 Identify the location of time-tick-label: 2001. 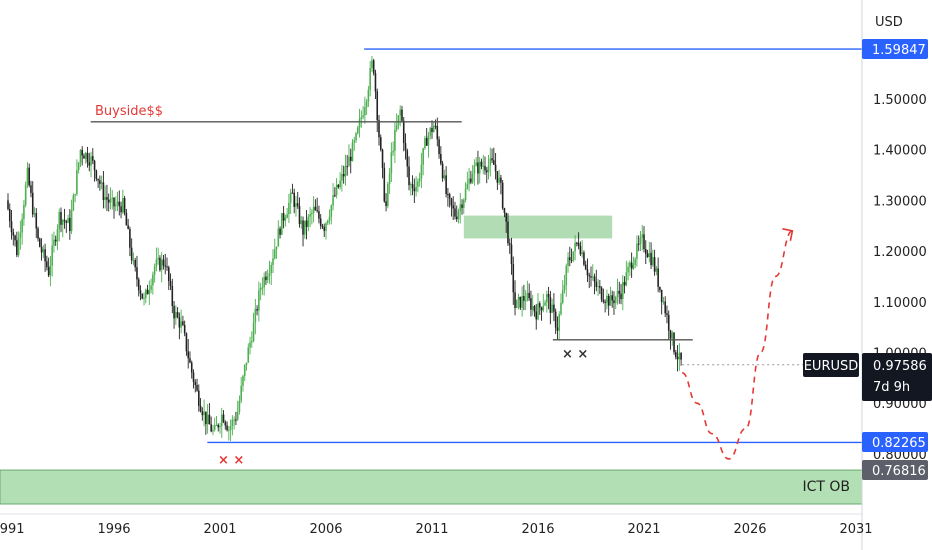
(219, 529).